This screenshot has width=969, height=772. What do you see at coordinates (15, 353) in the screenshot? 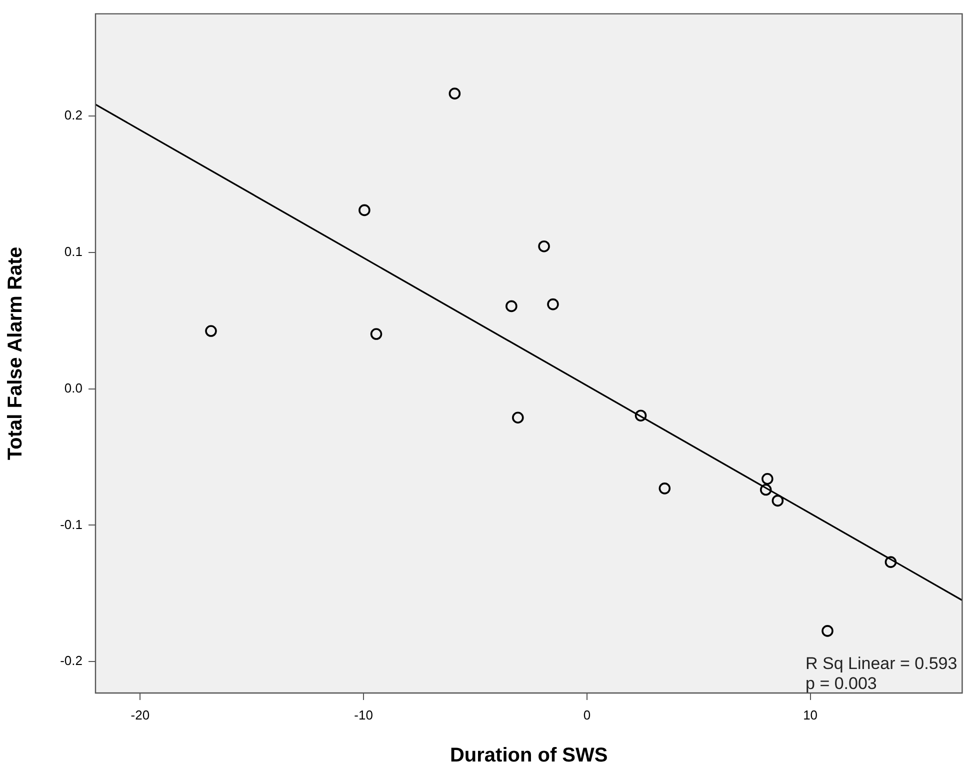
I see `y-axis-title: Total False Alarm Rate` at bounding box center [15, 353].